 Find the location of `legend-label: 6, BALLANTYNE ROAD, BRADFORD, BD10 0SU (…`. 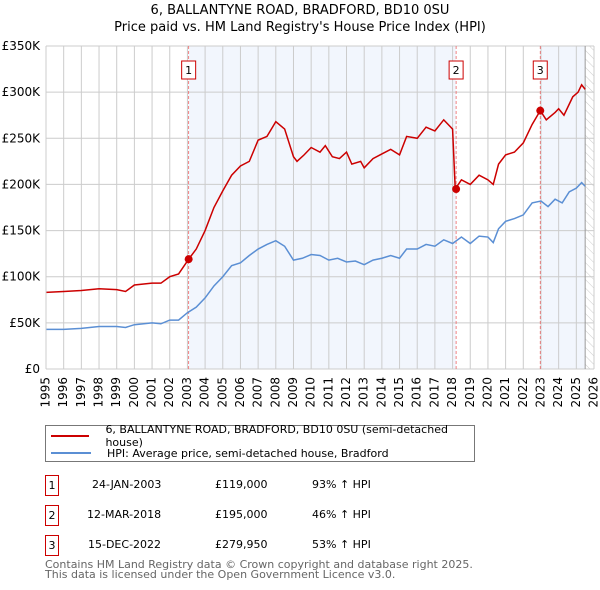

legend-label: 6, BALLANTYNE ROAD, BRADFORD, BD10 0SU (… is located at coordinates (276, 436).